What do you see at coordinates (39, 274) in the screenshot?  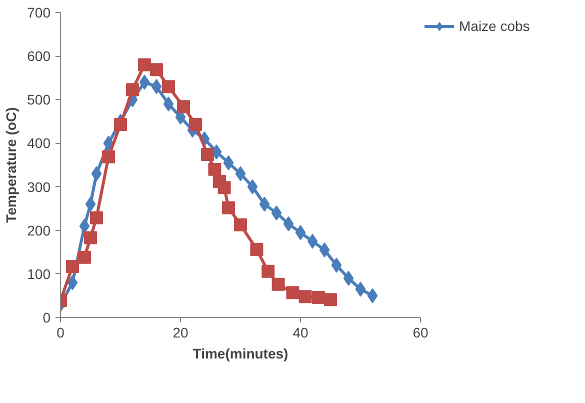 I see `y-tick-label: 100` at bounding box center [39, 274].